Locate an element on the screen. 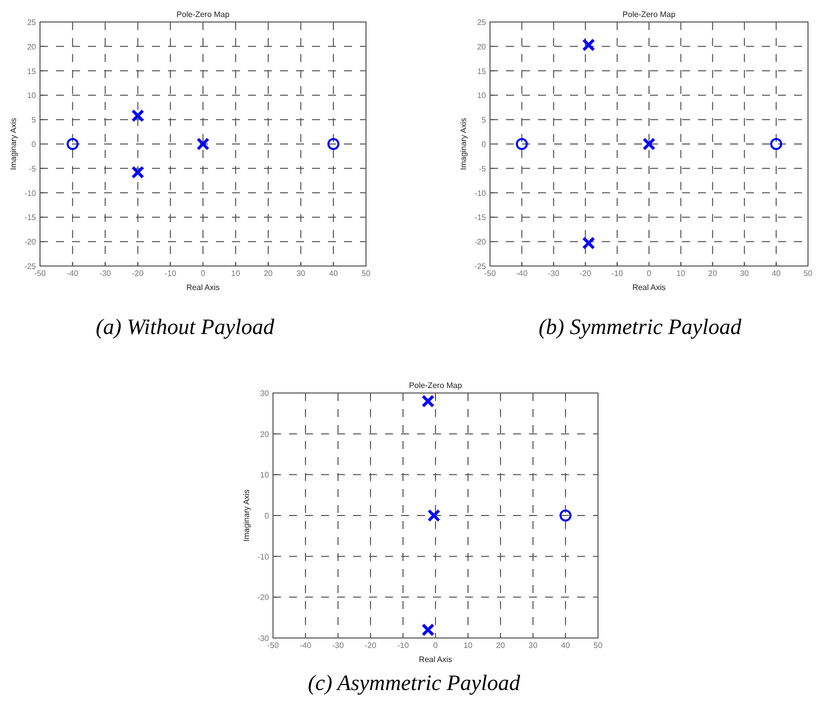 Image resolution: width=828 pixels, height=726 pixels. text: (c) Asymmetric Payload is located at coordinates (415, 682).